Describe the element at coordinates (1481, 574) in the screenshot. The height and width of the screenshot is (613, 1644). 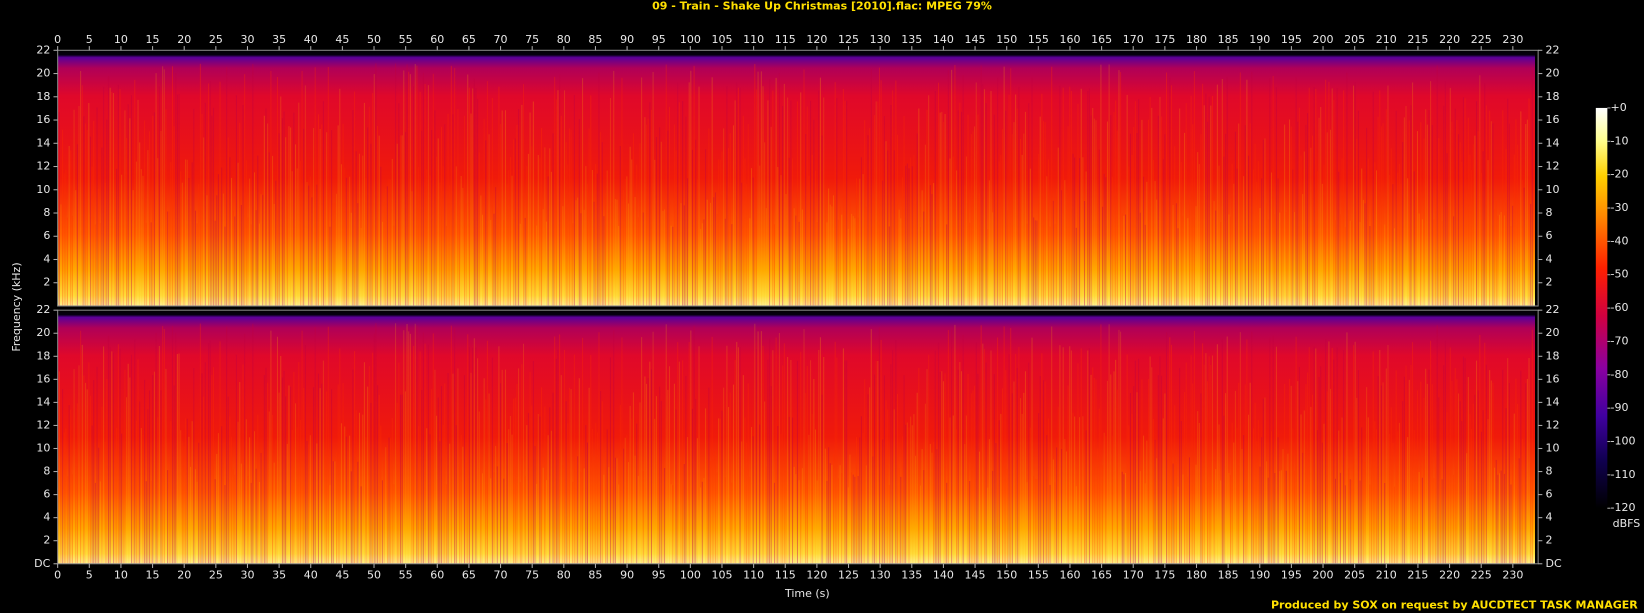
I see `x-tick-label: 225` at that location.